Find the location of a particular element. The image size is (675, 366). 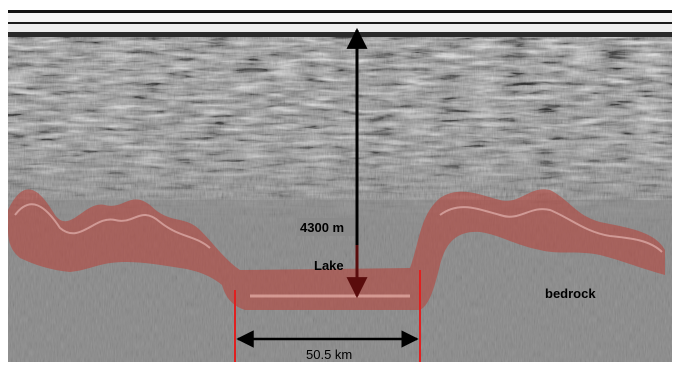

bedrock-label: bedrock is located at coordinates (570, 293).